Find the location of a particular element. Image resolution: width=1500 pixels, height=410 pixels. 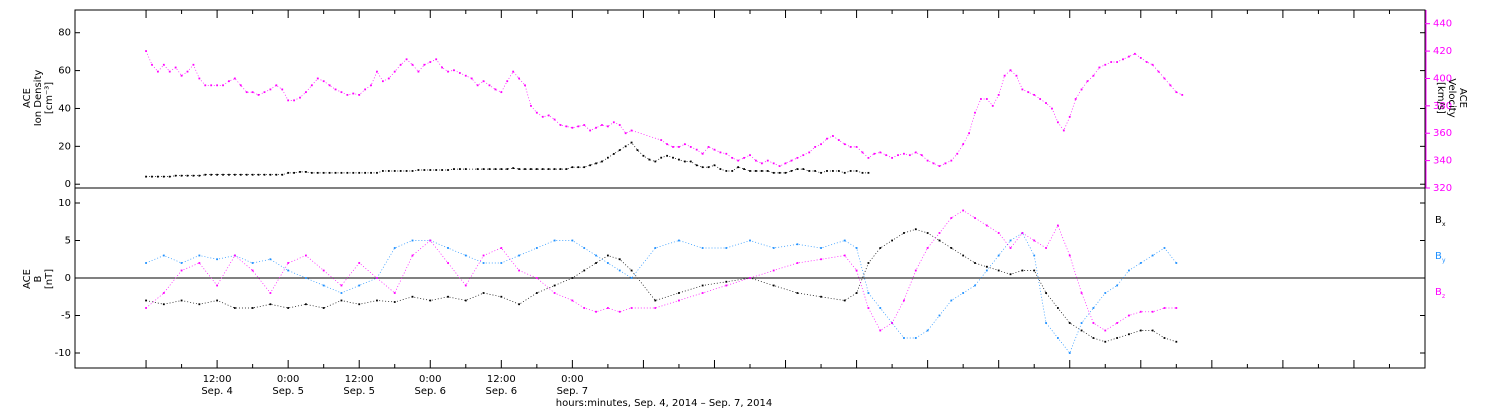

top-y2label-line-2: Velocity is located at coordinates (1451, 97).